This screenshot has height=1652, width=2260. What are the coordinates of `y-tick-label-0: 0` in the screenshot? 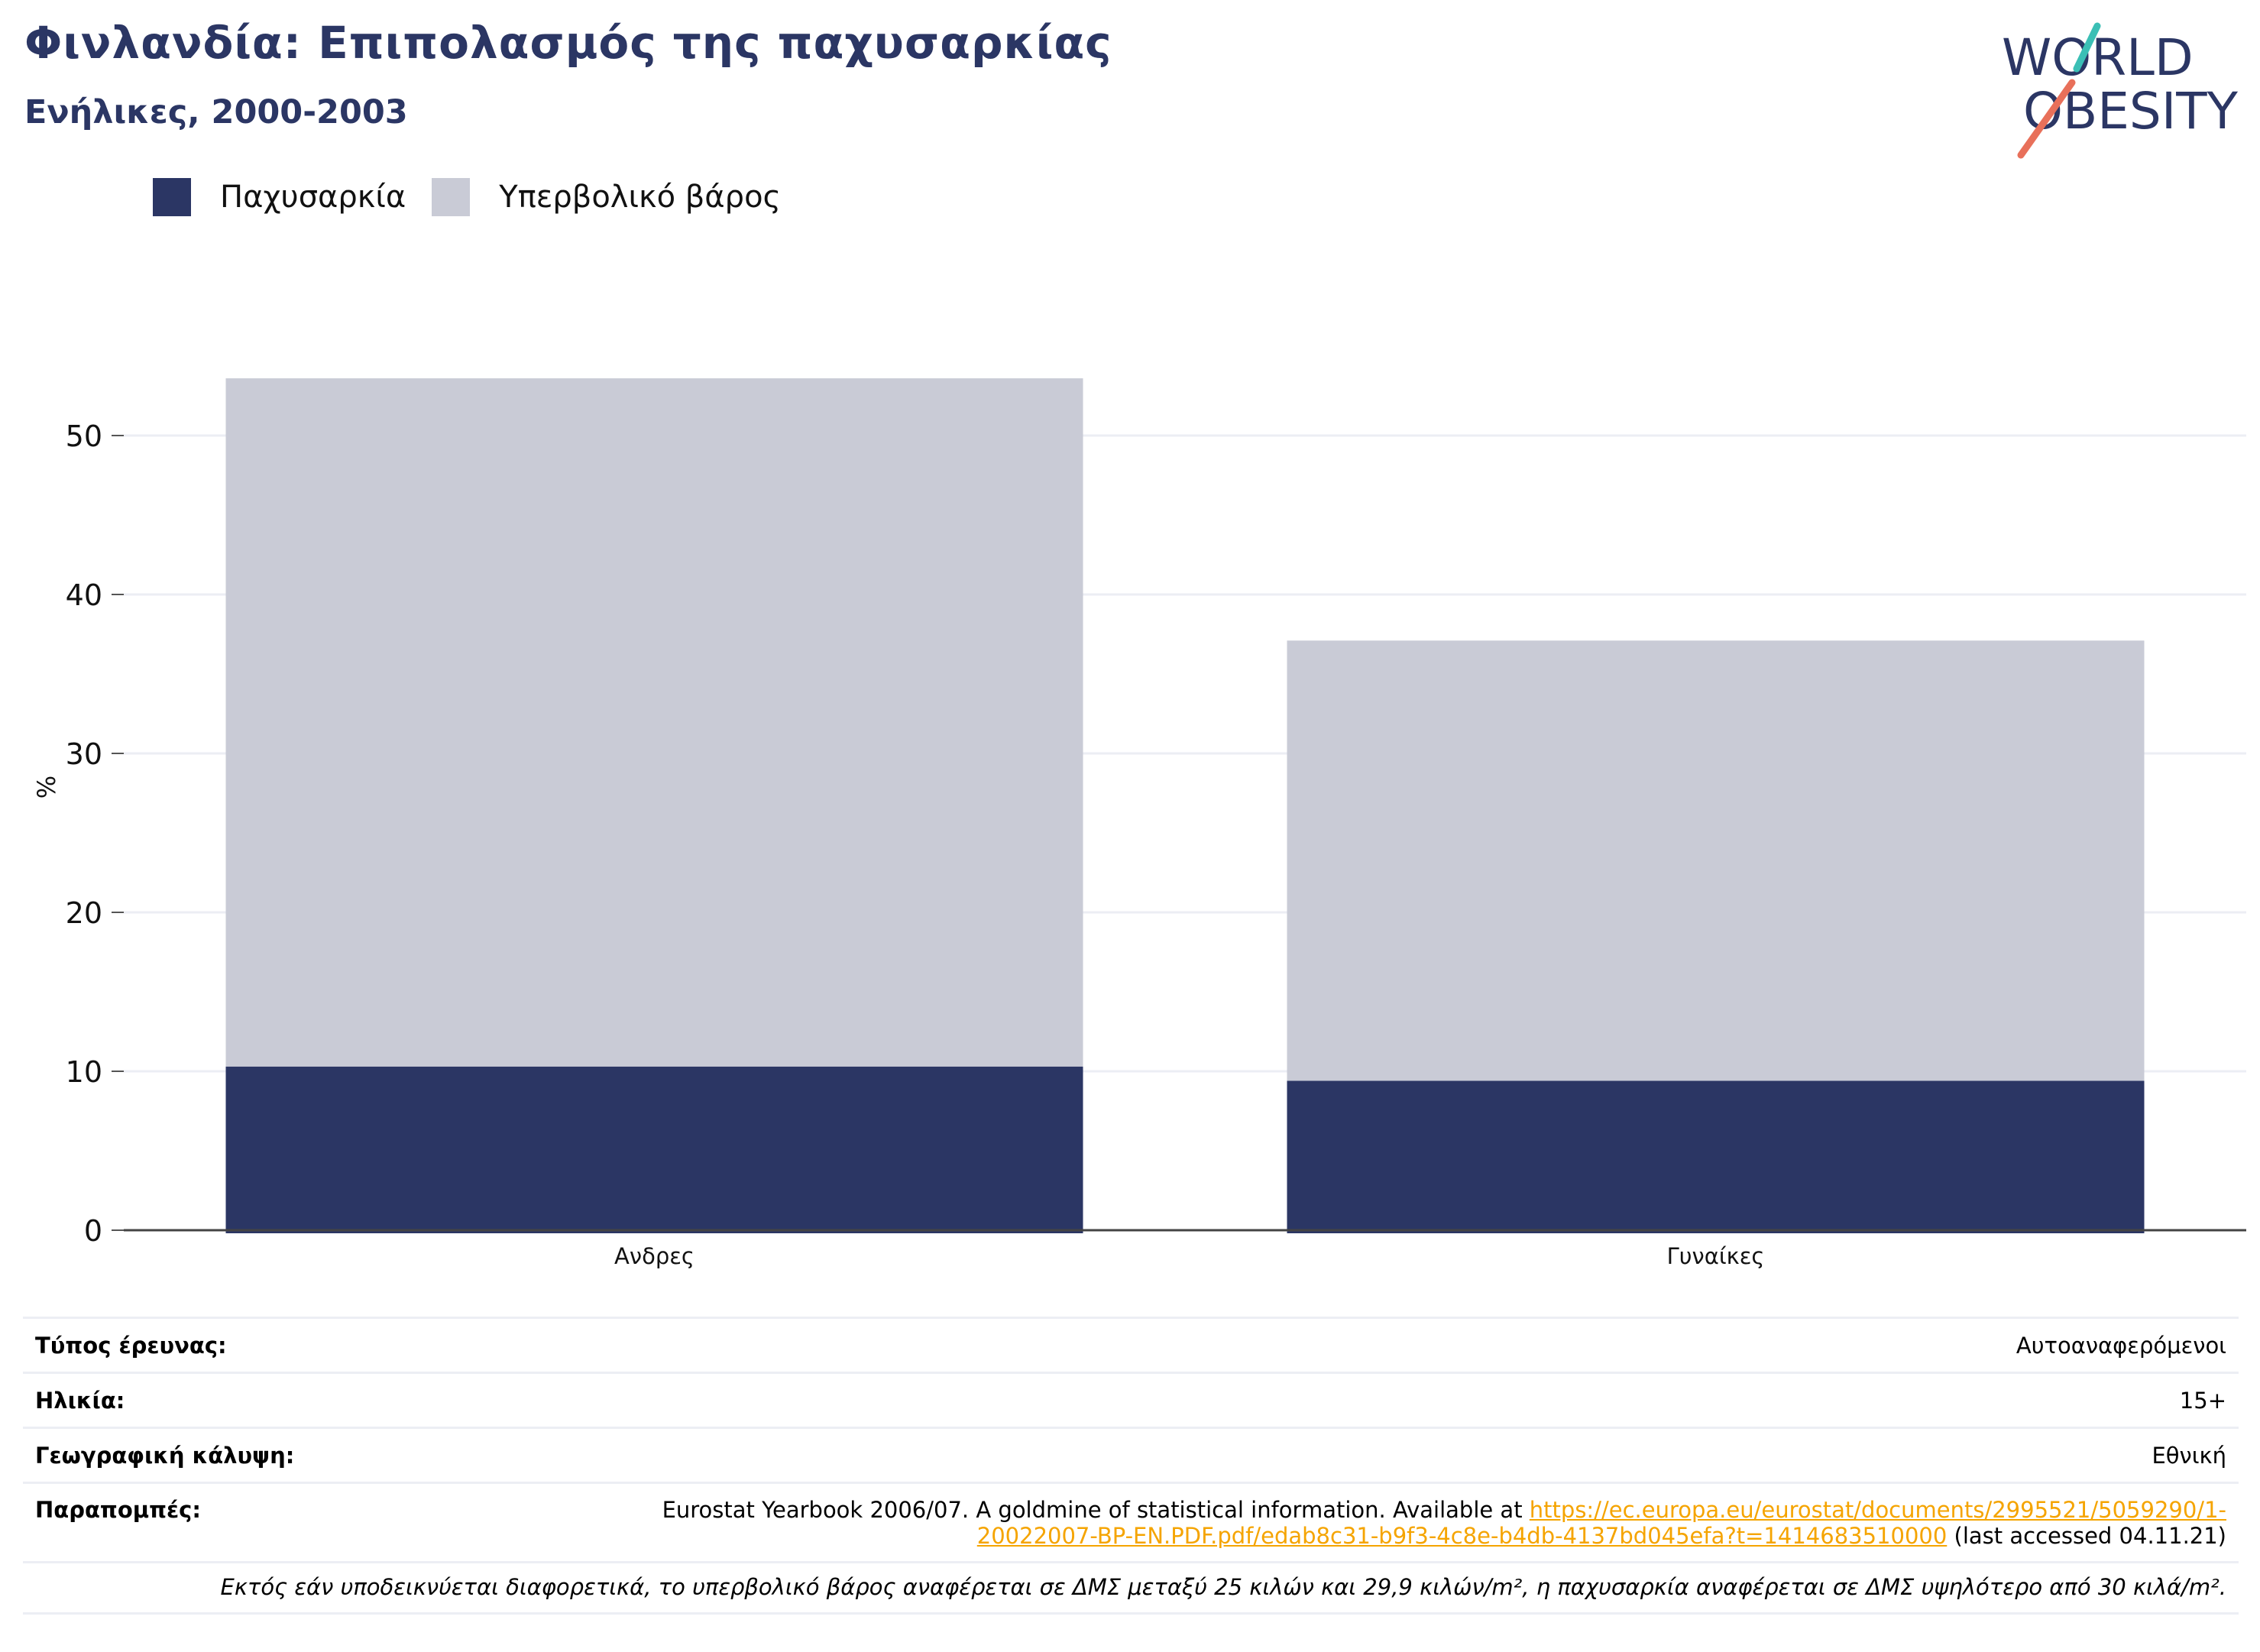 It's located at (93, 1231).